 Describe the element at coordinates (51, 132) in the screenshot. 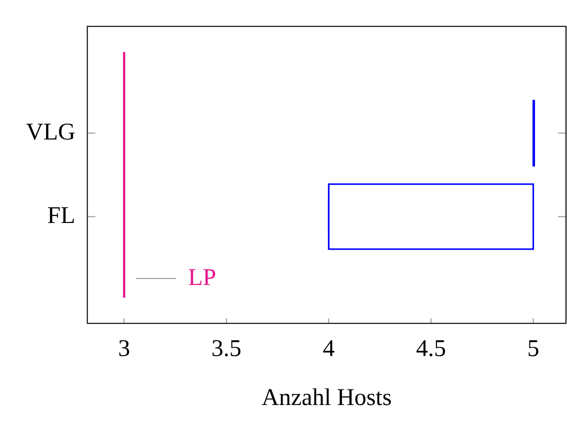

I see `y-tick-label: VLG` at that location.